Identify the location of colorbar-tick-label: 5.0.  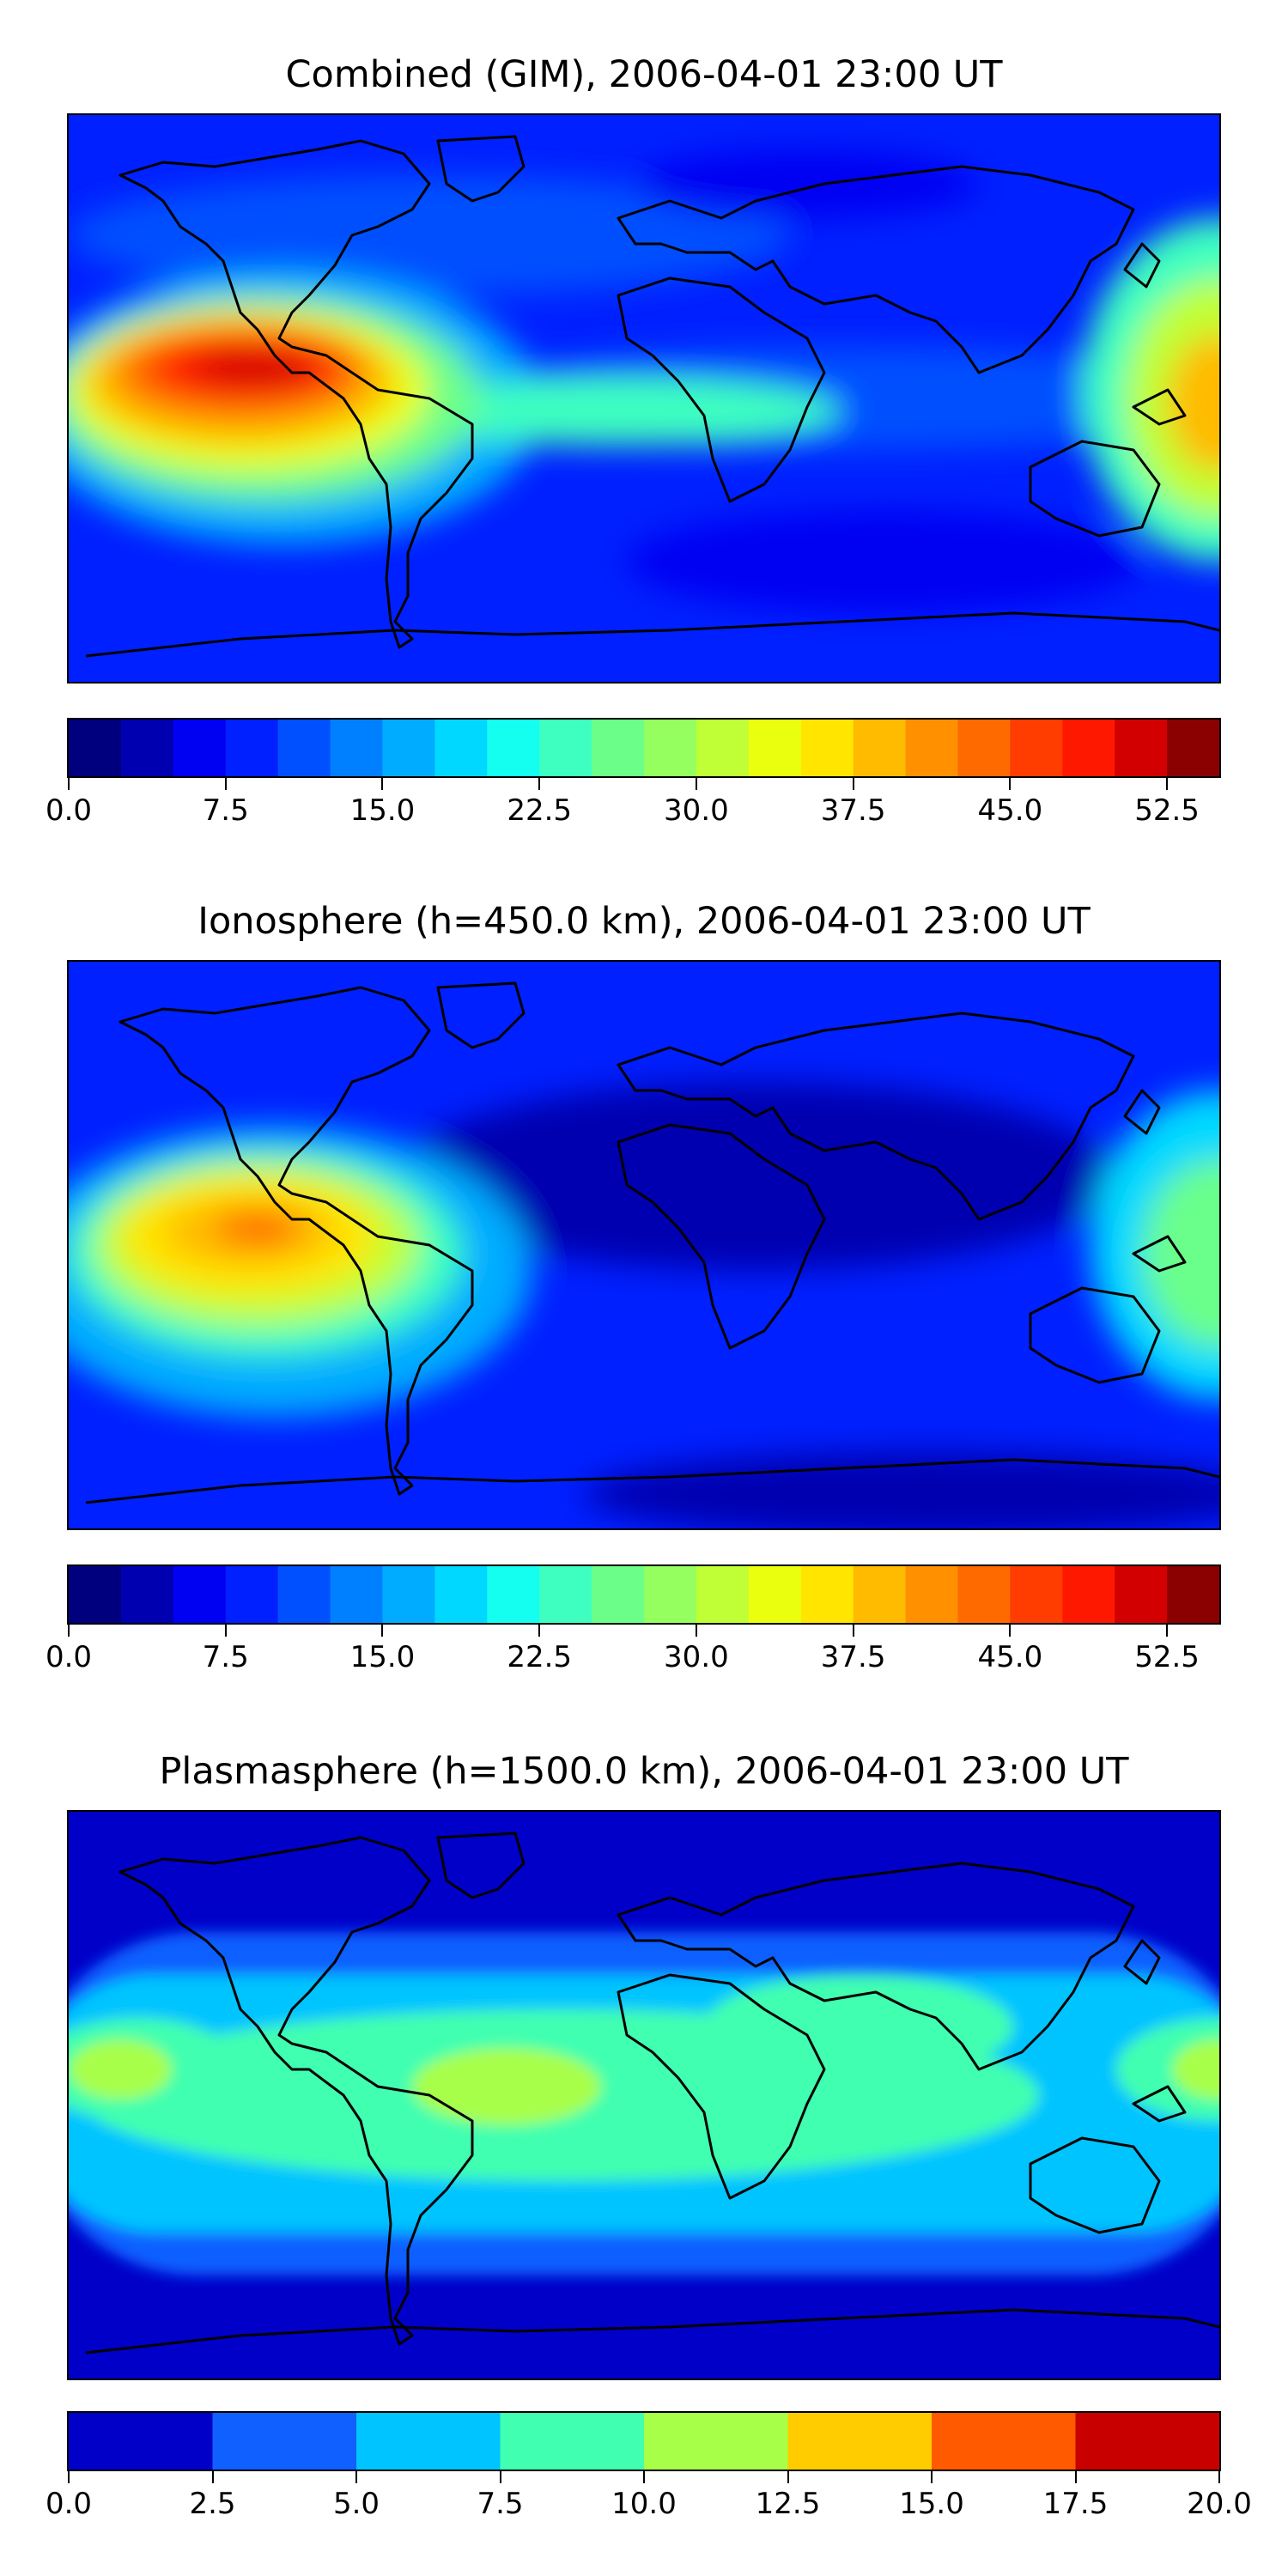
(356, 2504).